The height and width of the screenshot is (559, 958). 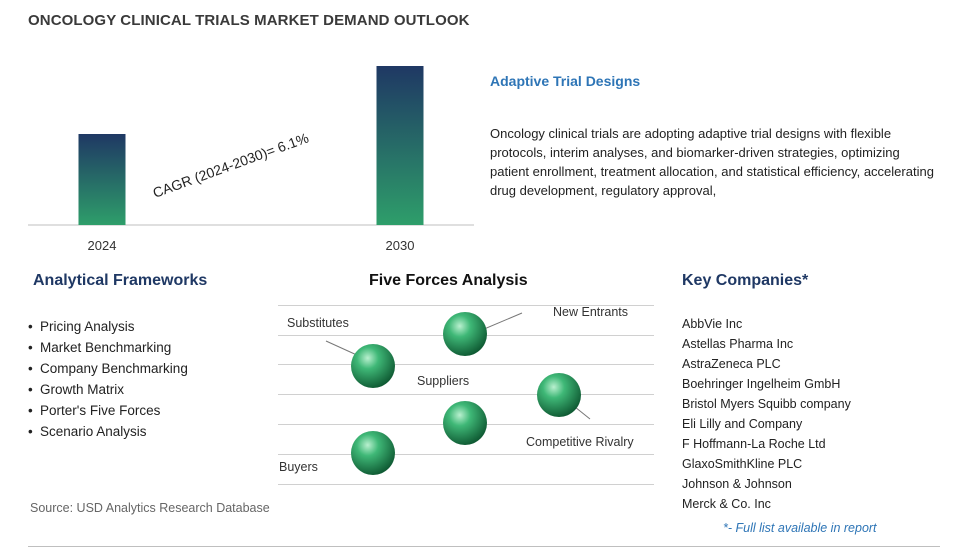 I want to click on bar-2030, so click(x=400, y=145).